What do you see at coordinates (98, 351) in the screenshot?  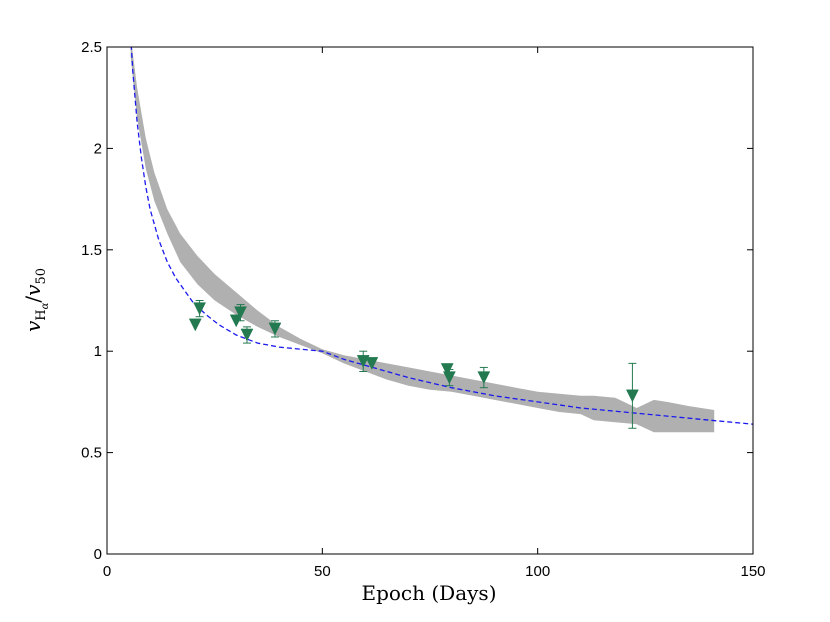 I see `y-tick-label: 1` at bounding box center [98, 351].